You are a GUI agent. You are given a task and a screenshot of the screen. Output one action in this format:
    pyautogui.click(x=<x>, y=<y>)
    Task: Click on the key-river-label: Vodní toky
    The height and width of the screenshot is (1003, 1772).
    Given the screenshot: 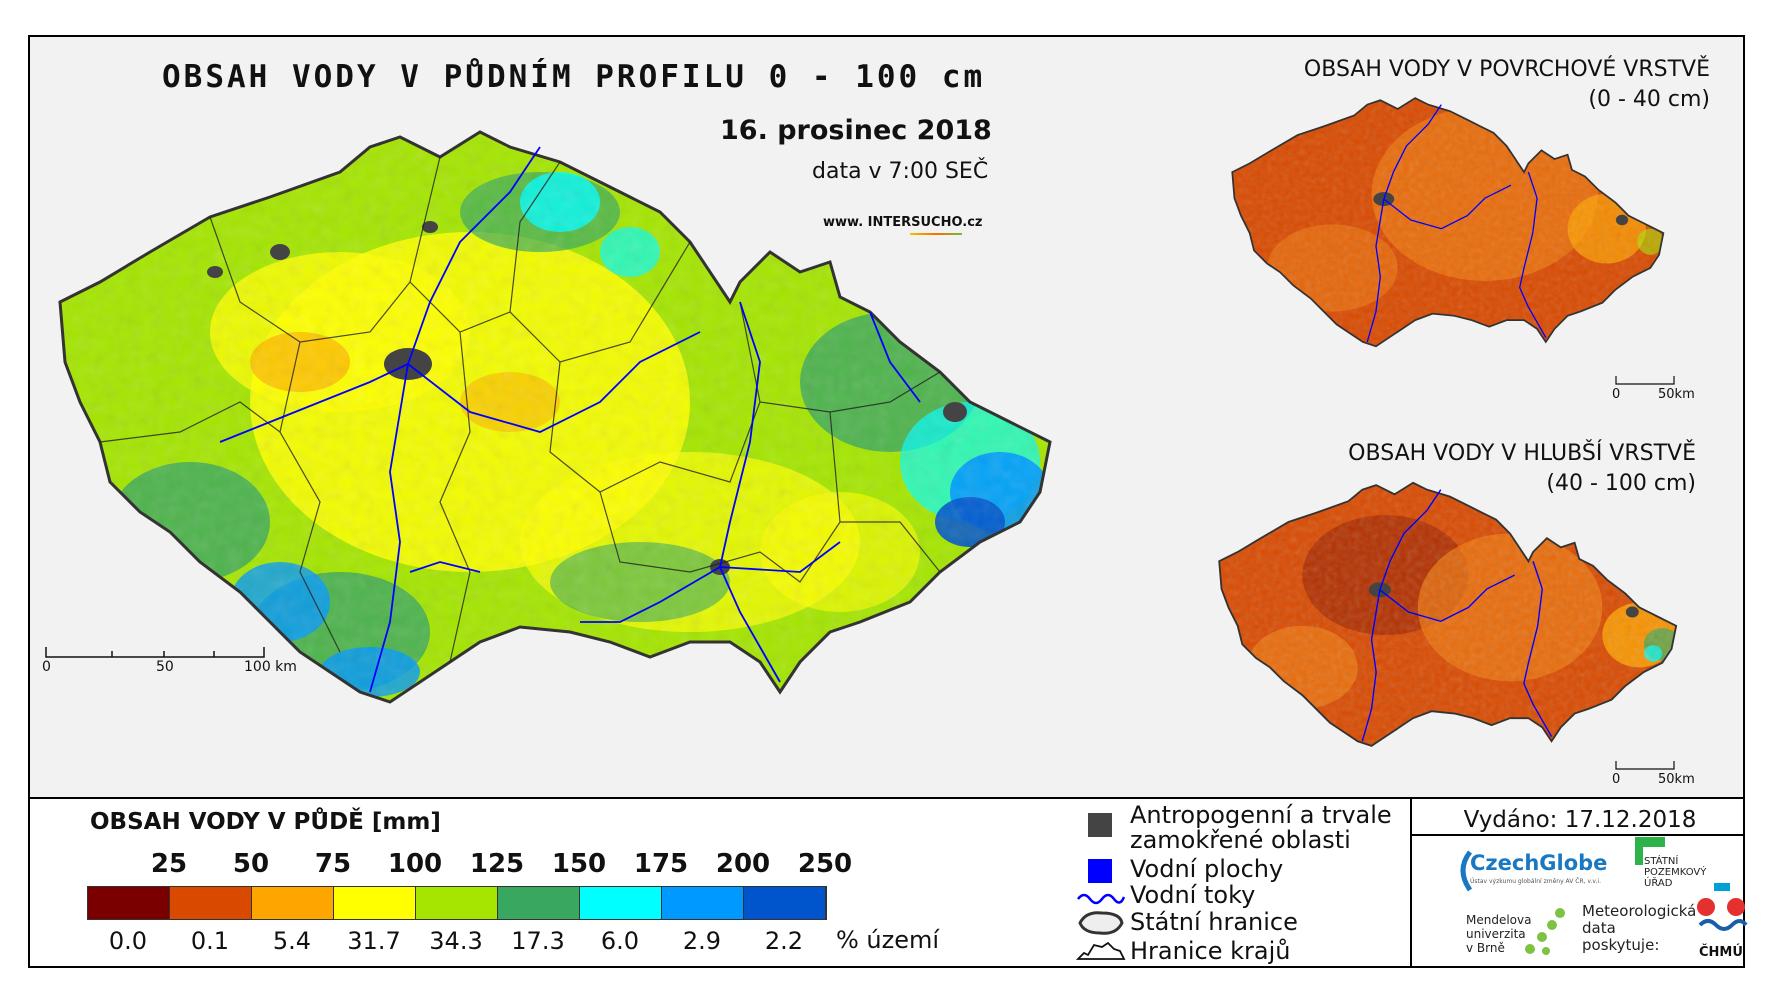 What is the action you would take?
    pyautogui.click(x=1193, y=895)
    